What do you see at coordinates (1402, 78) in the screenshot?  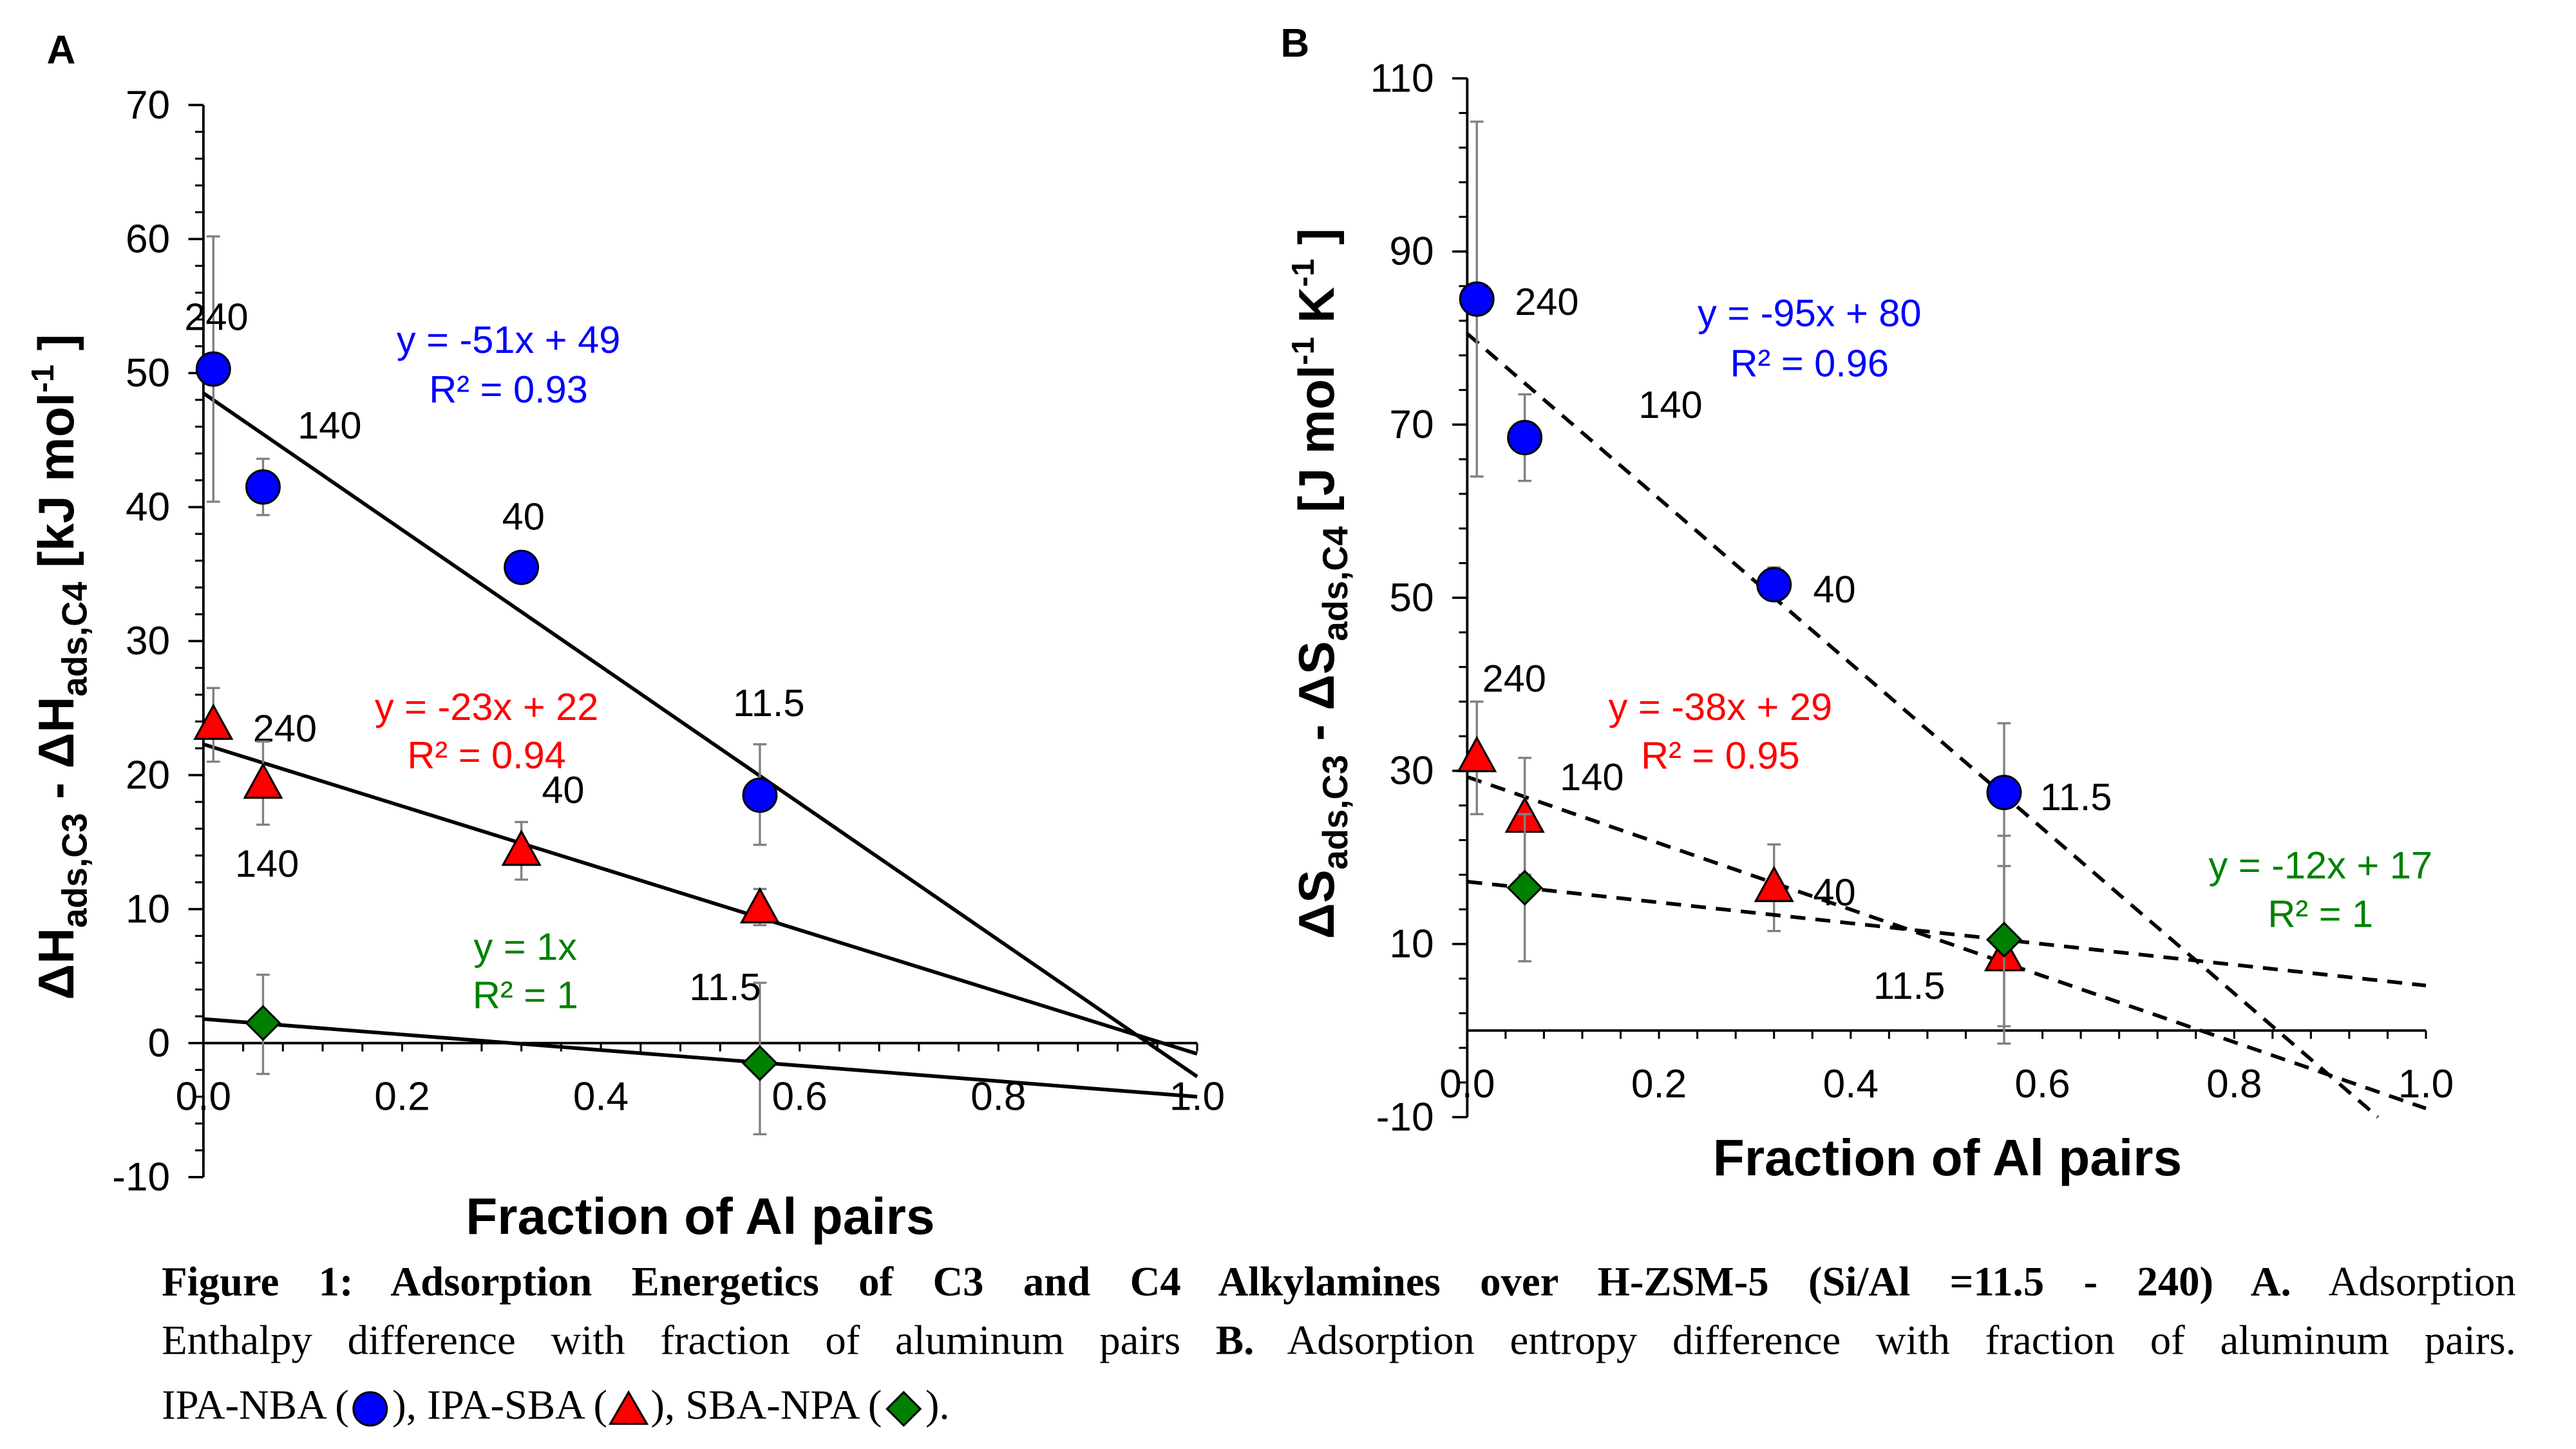 I see `y-tick-label: 110` at bounding box center [1402, 78].